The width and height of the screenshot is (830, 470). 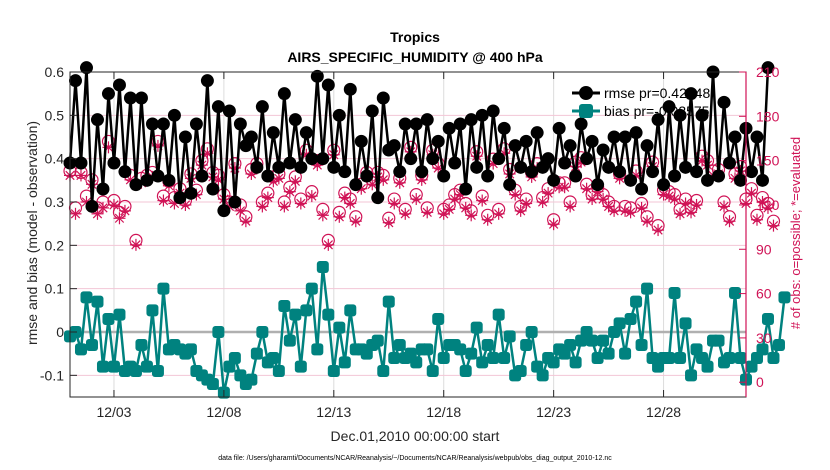 I want to click on y2-tick-label: 210, so click(x=768, y=72).